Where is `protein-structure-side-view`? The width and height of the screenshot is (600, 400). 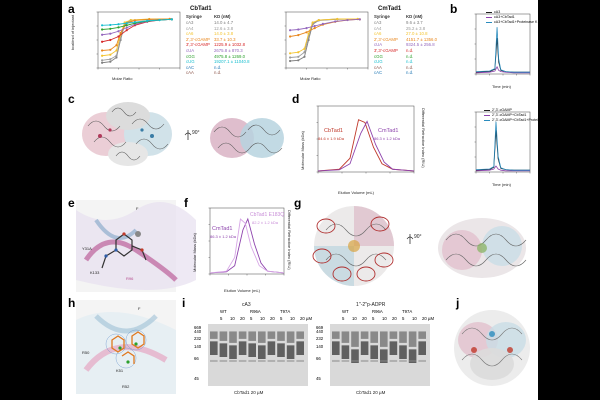
protein-structure-side-view is located at coordinates (482, 248).